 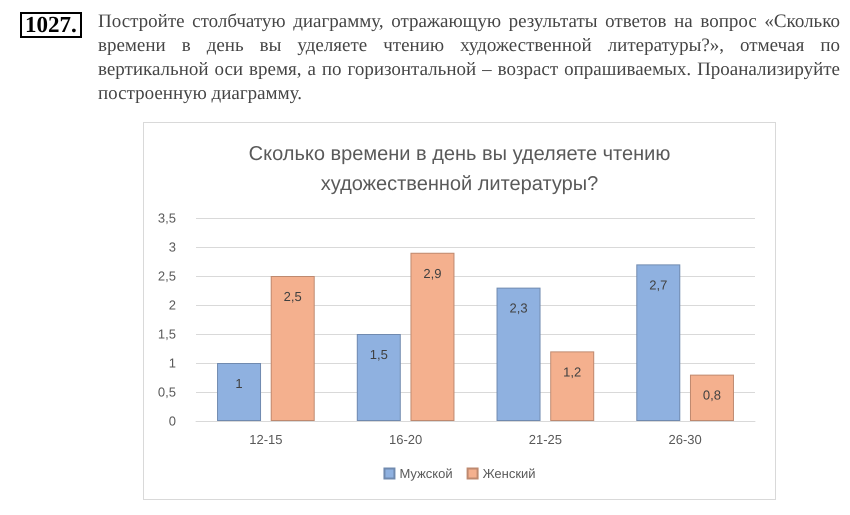 I want to click on y-tick-label: 3,5, so click(x=167, y=218).